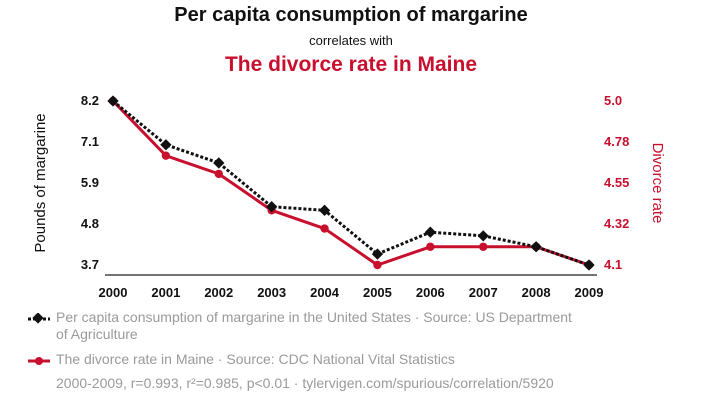 The height and width of the screenshot is (402, 702). Describe the element at coordinates (39, 318) in the screenshot. I see `legend-marker-margarine` at that location.